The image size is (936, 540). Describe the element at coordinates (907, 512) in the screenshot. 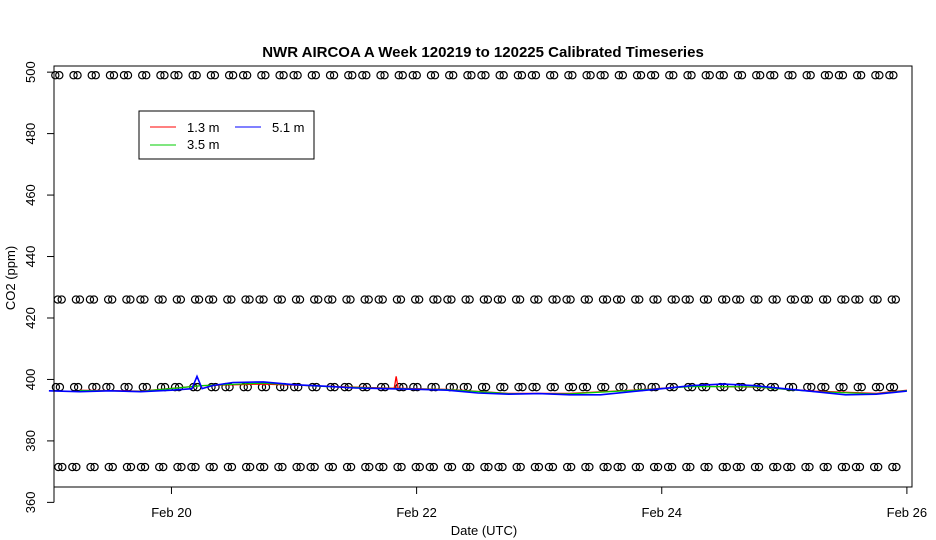

I see `x-tick-label: Feb 26` at that location.